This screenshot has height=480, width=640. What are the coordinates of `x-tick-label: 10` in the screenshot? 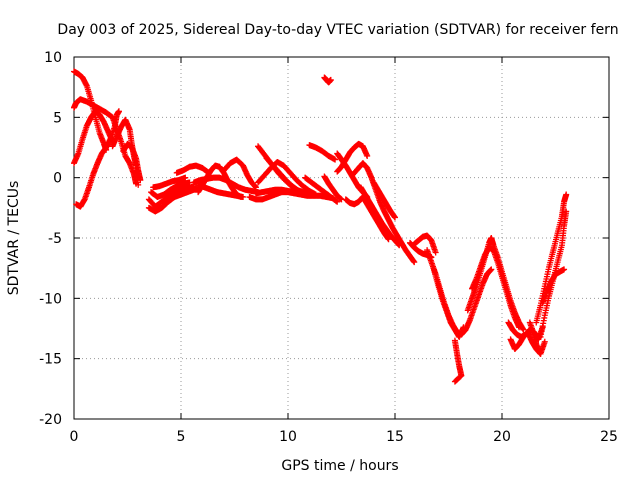 It's located at (288, 437).